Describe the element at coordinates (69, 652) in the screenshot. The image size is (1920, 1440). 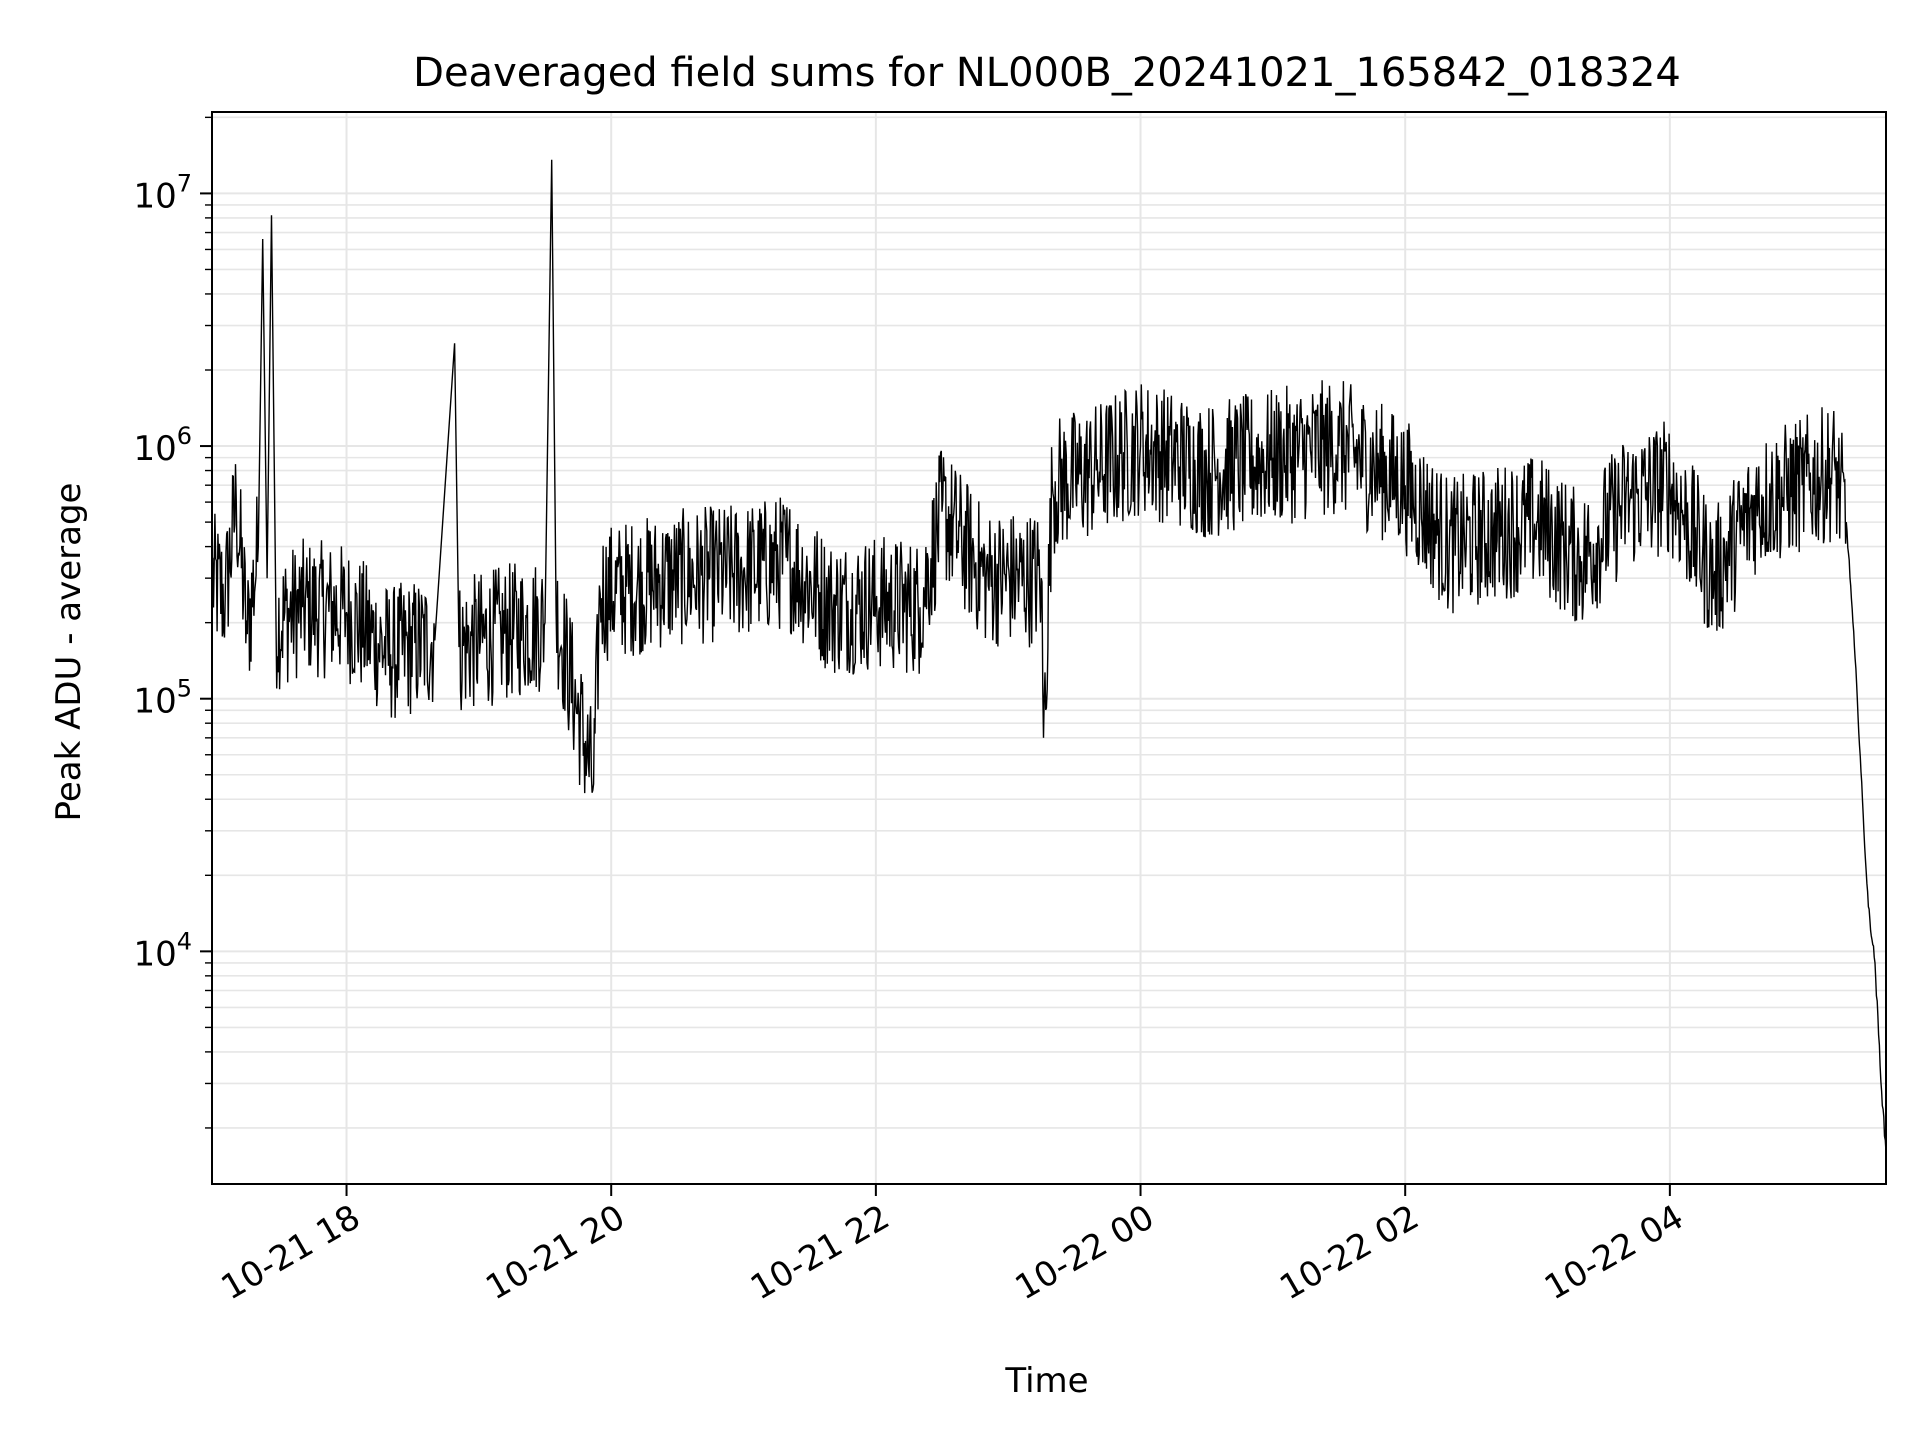
I see `y-axis-label: Peak ADU - average` at that location.